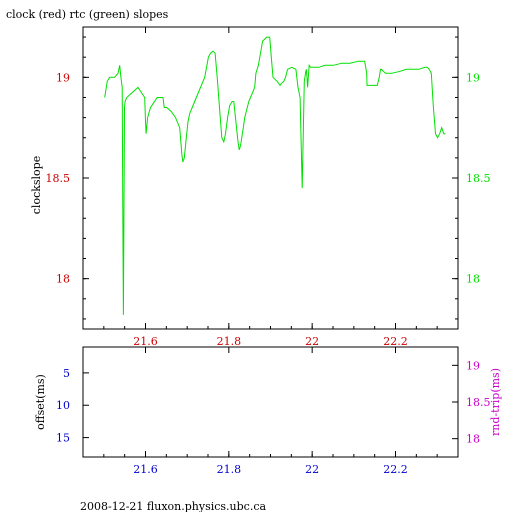 The width and height of the screenshot is (512, 512). What do you see at coordinates (63, 438) in the screenshot?
I see `bottom-left-y-tick-label: 15` at bounding box center [63, 438].